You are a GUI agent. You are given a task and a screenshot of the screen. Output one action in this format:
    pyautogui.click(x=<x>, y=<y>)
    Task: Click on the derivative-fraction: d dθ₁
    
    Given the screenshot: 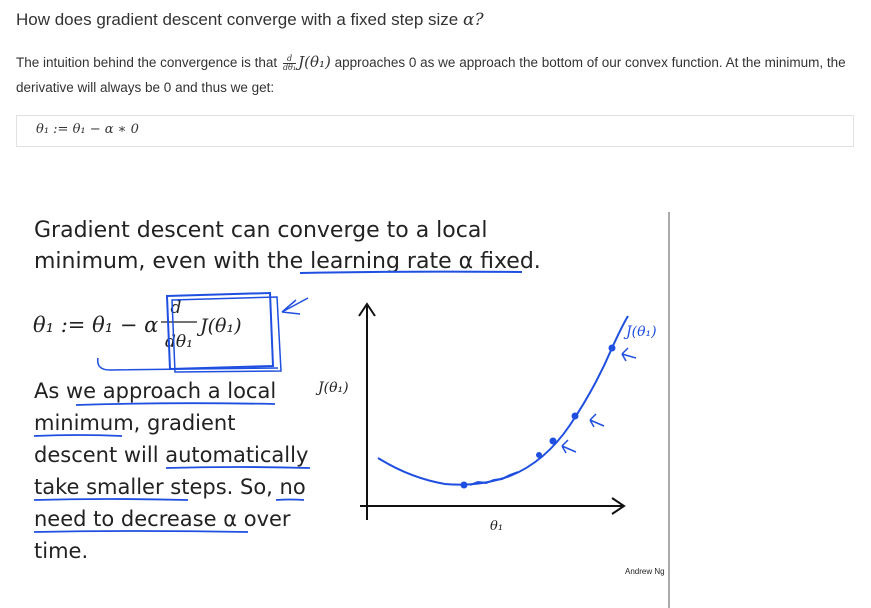 What is the action you would take?
    pyautogui.click(x=289, y=63)
    